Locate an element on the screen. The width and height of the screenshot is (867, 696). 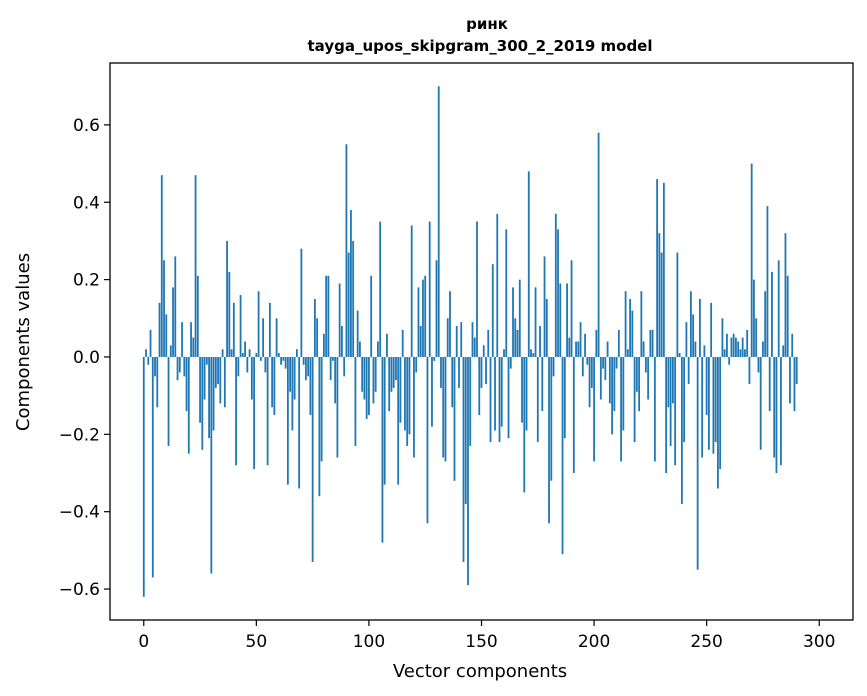
x-tick-label: 250 is located at coordinates (706, 642).